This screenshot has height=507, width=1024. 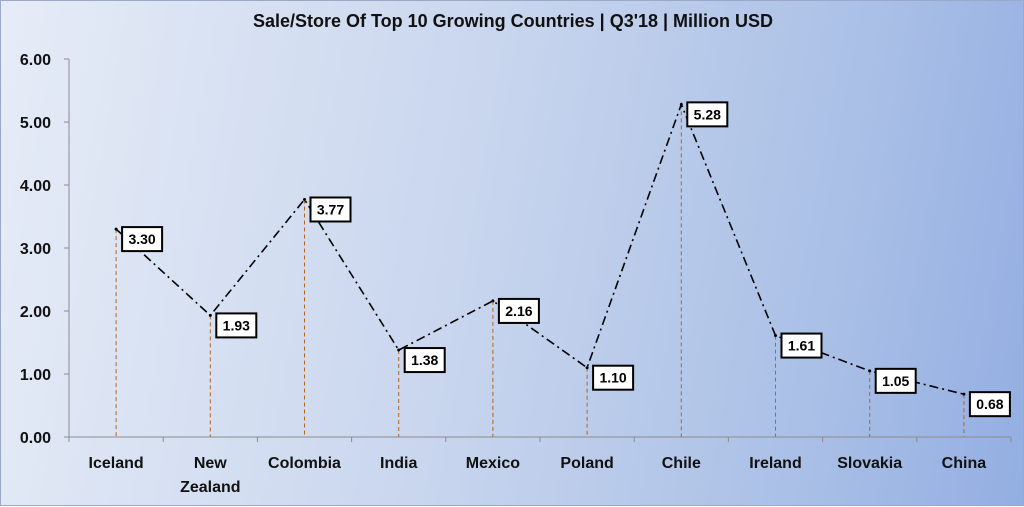 I want to click on y-tick-label: 0.00, so click(x=35, y=438).